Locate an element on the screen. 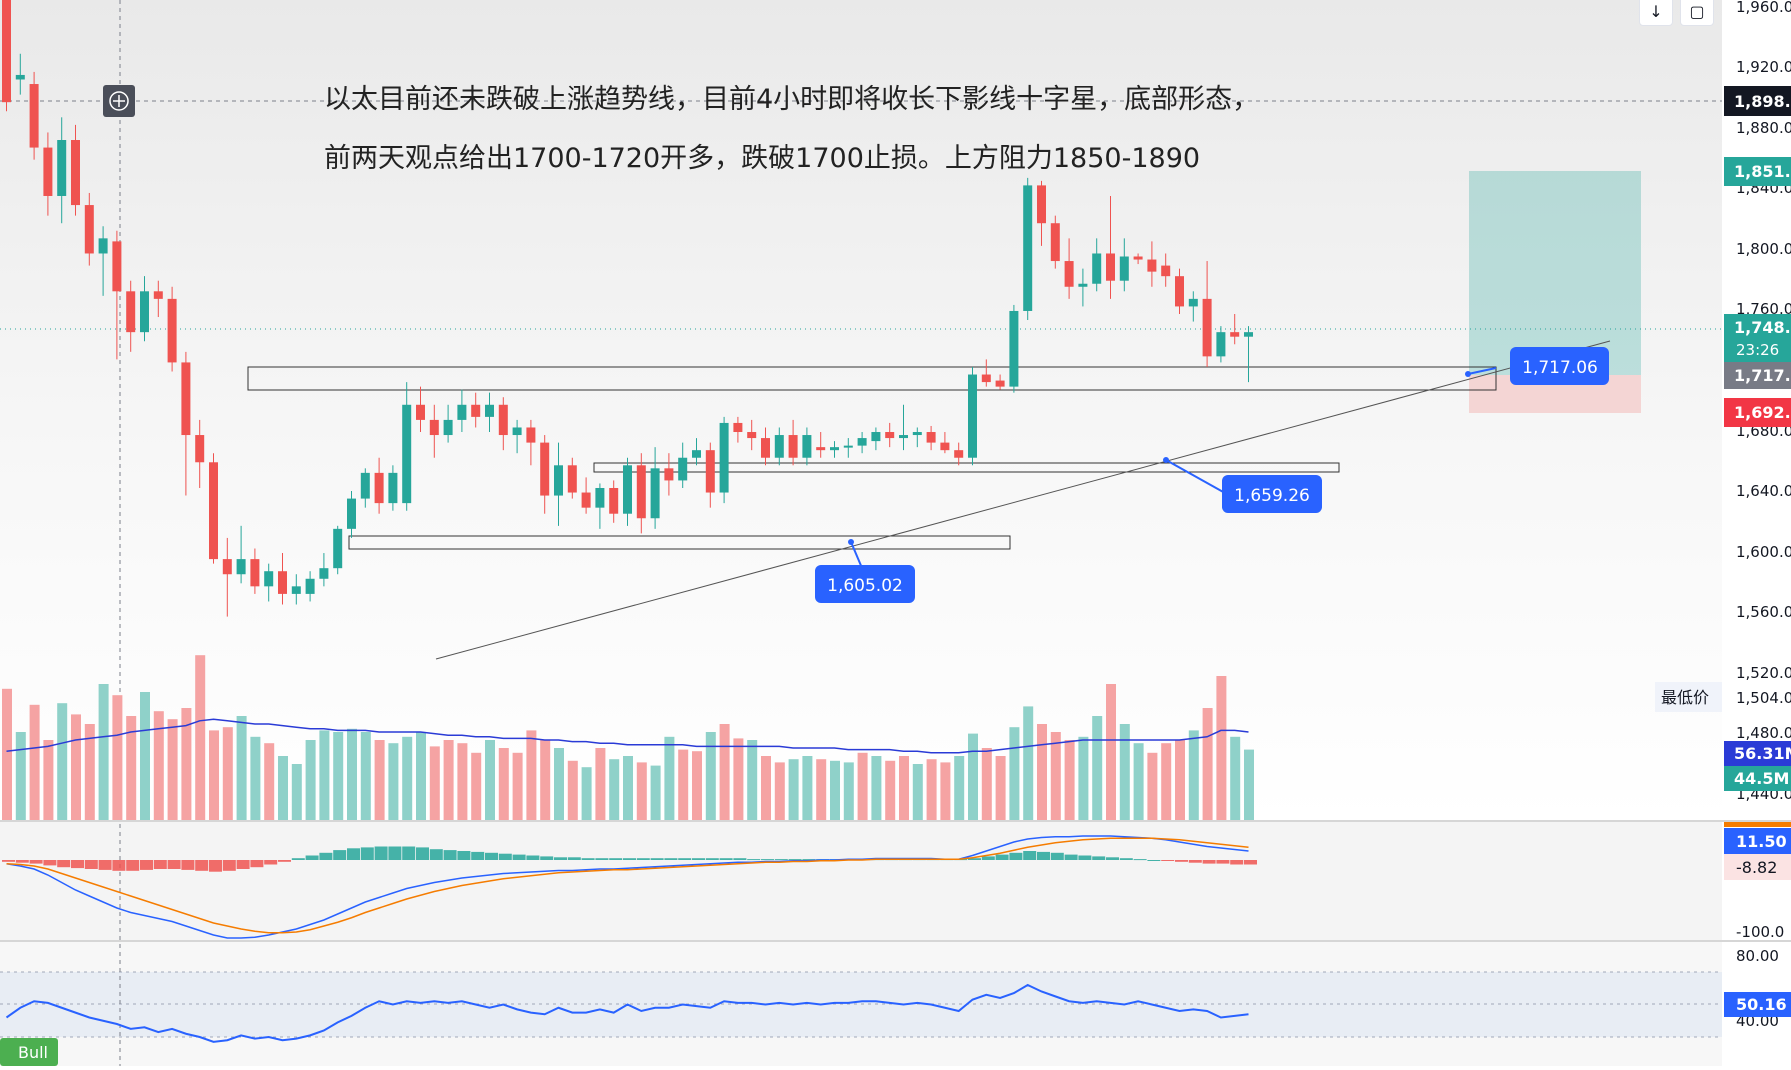 The width and height of the screenshot is (1791, 1070). macd-signal-line is located at coordinates (627, 885).